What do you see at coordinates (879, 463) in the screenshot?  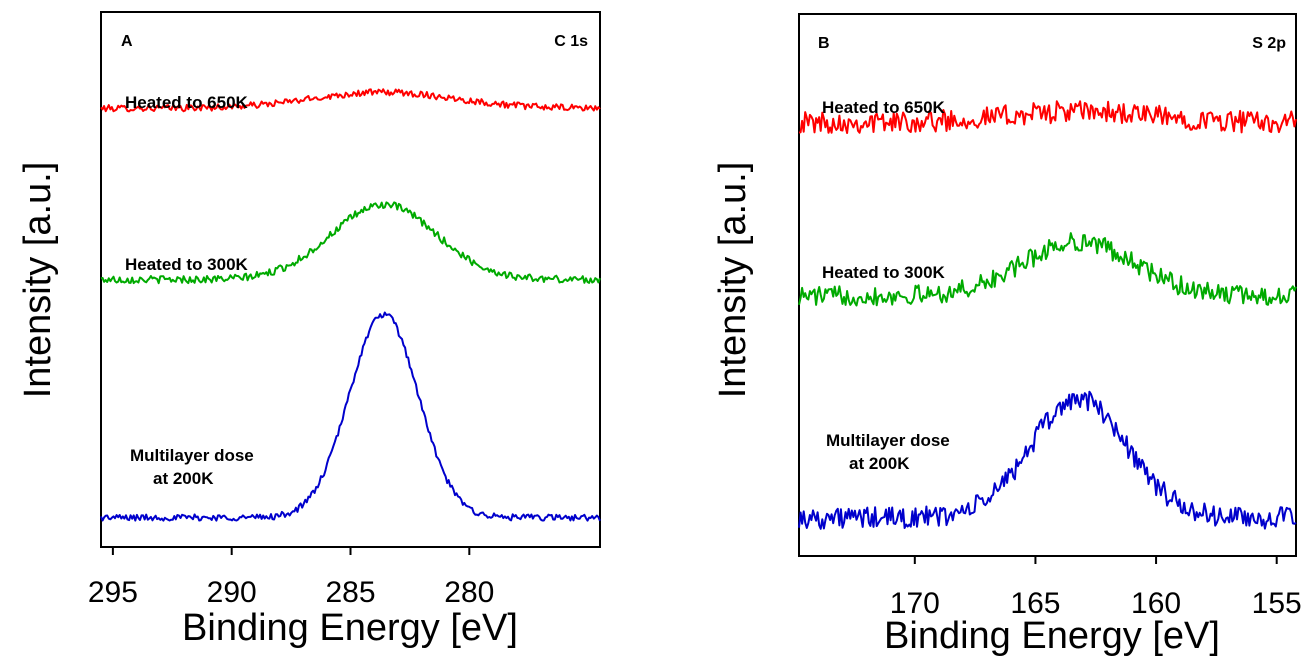 I see `panel-b-series-label-200k-line: at 200K` at bounding box center [879, 463].